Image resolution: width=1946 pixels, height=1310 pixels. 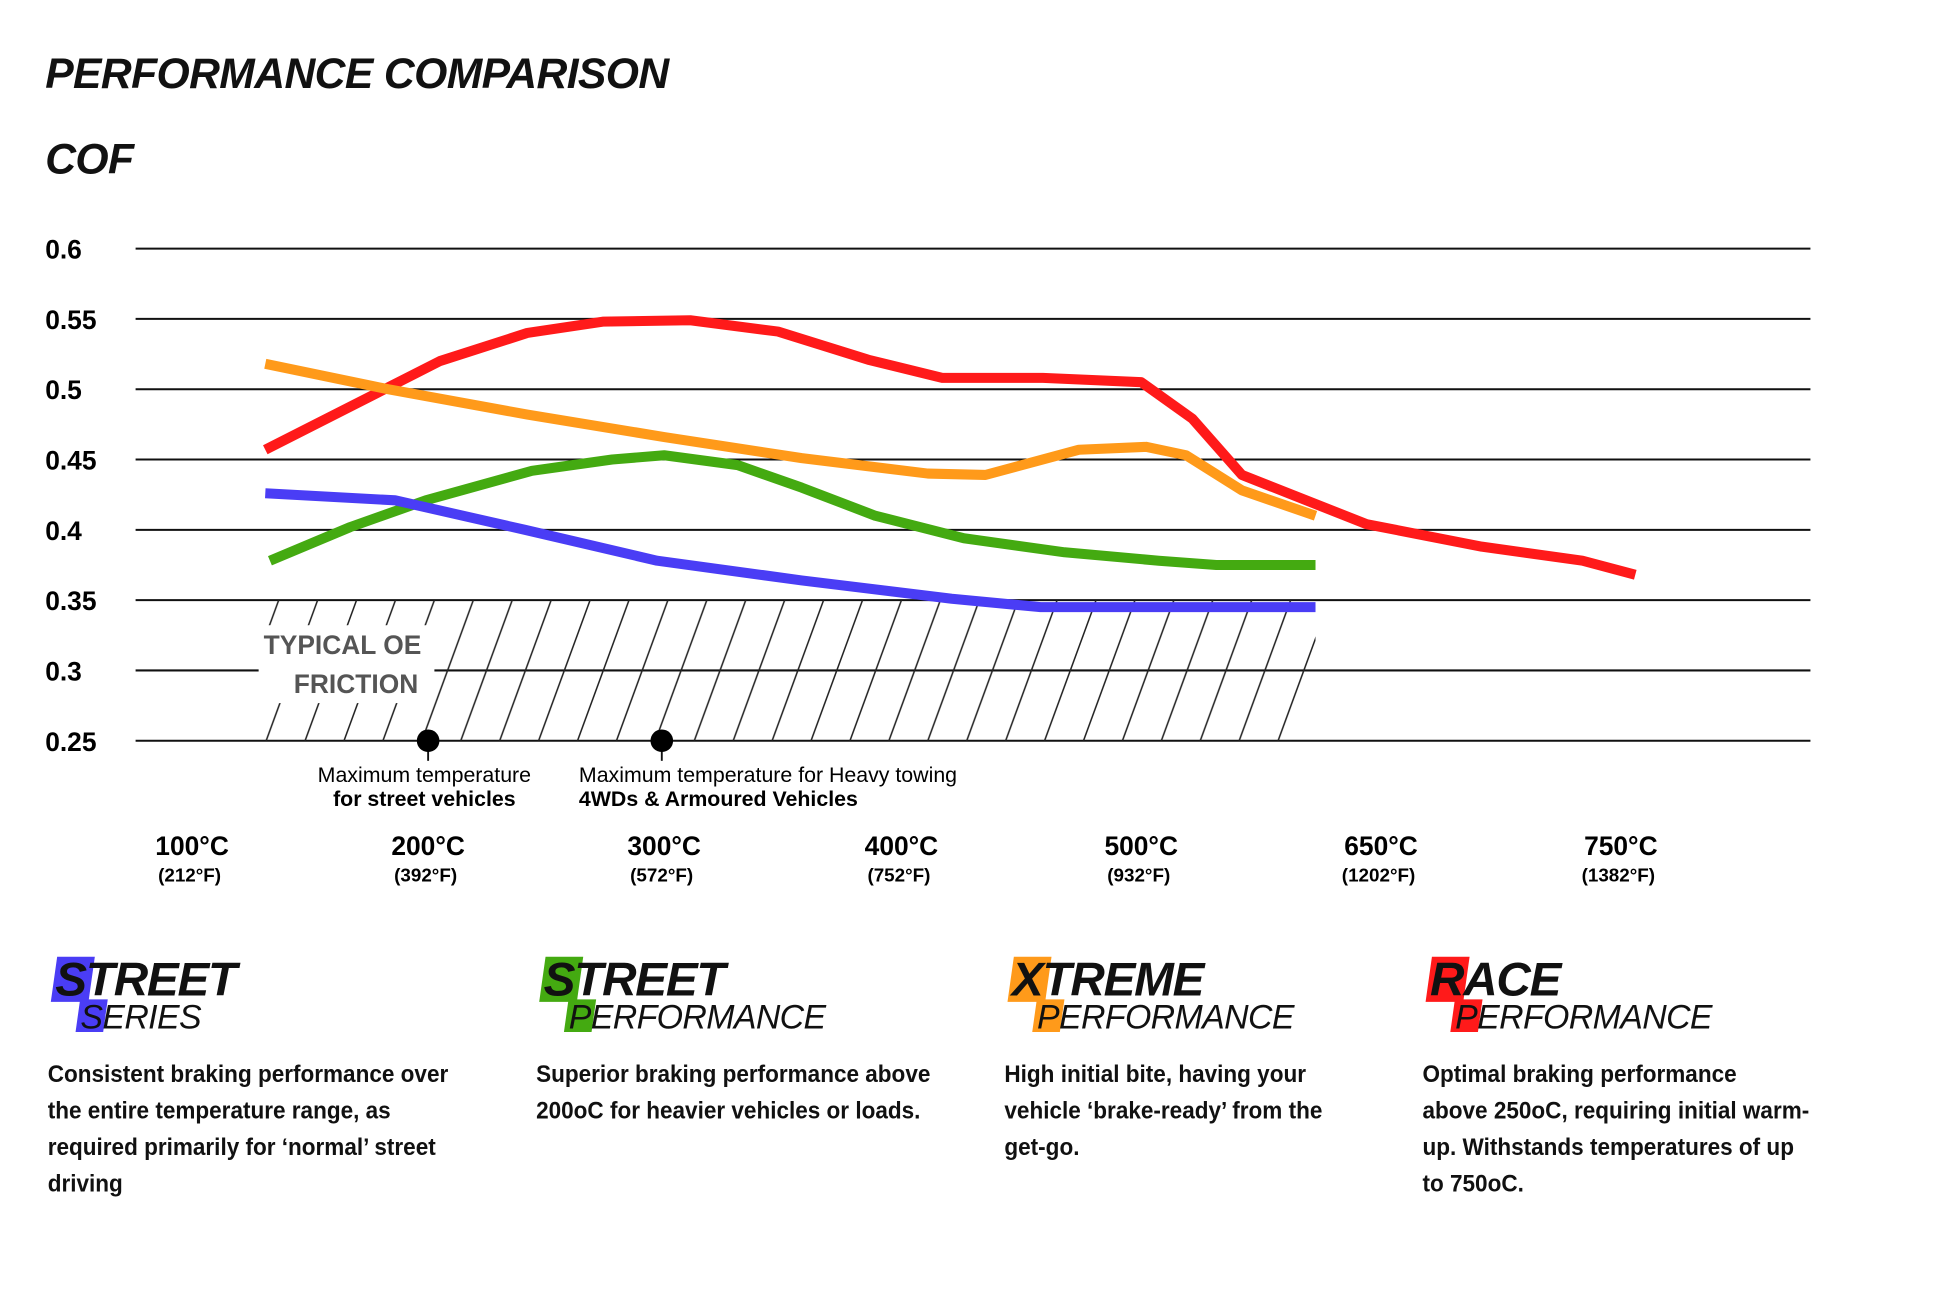 I want to click on description-line: above 250oC, requiring initial warm-, so click(x=1616, y=1111).